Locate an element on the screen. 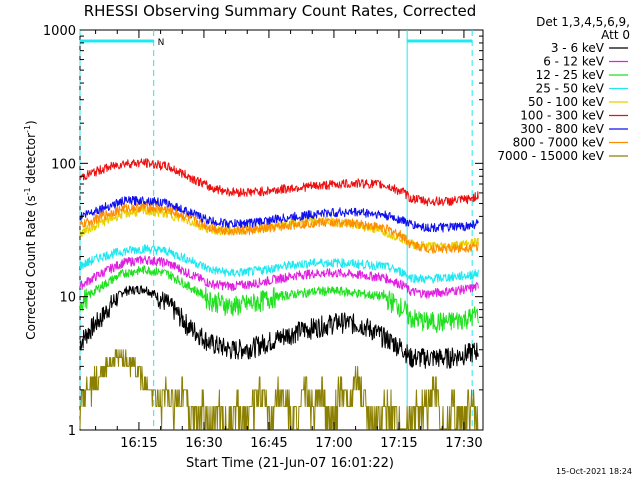 Image resolution: width=640 pixels, height=480 pixels. footer-date: 15-Oct-2021 18:24 is located at coordinates (594, 471).